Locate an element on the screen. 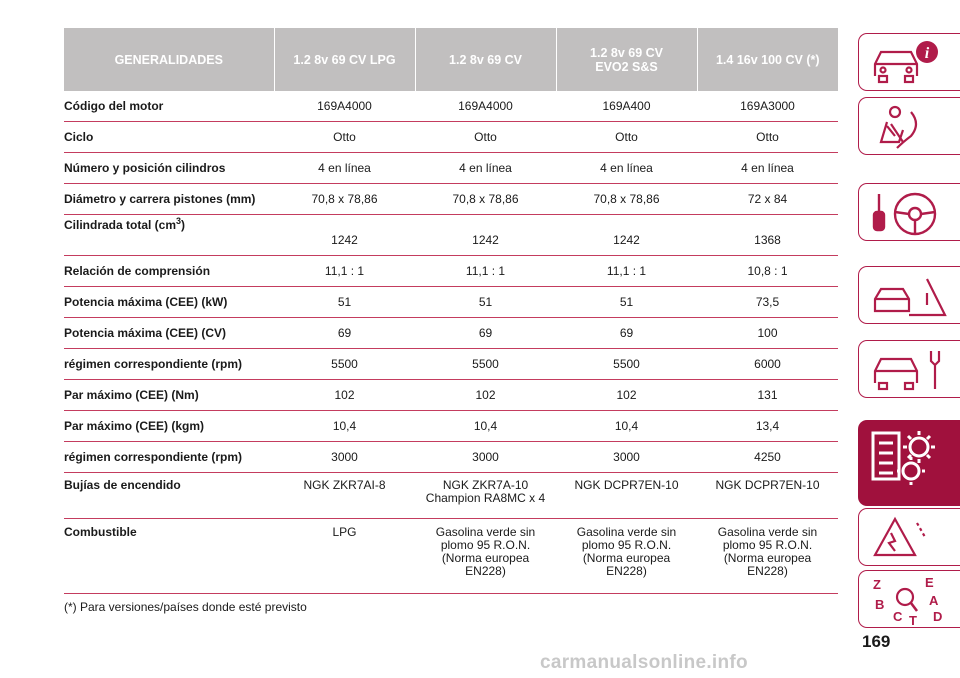 This screenshot has height=678, width=960. steering-wheel-key-icon is located at coordinates (904, 214).